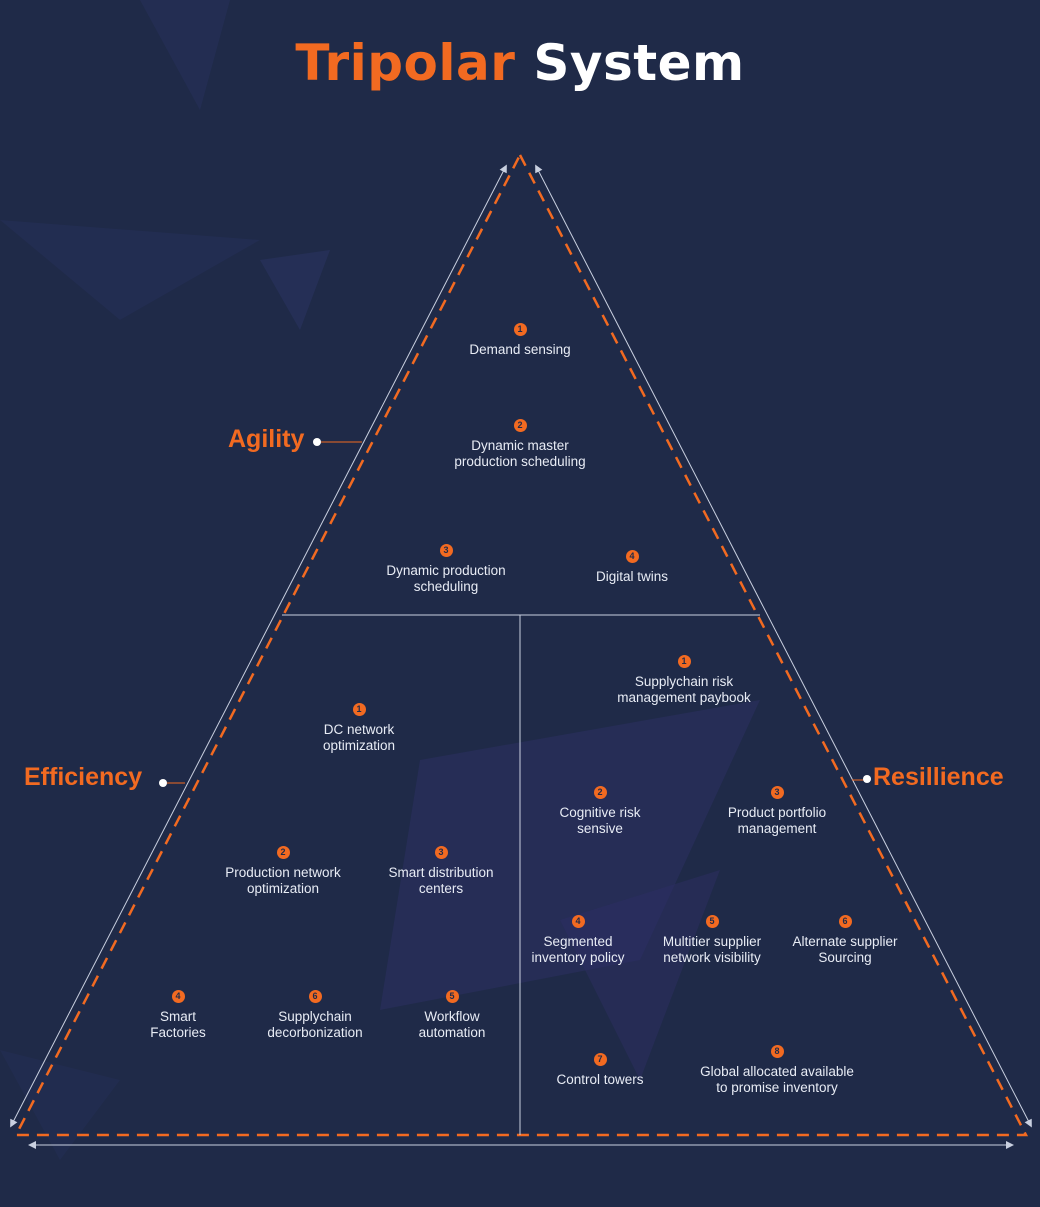 The image size is (1040, 1207). Describe the element at coordinates (938, 777) in the screenshot. I see `resilience-label: Resillience` at that location.